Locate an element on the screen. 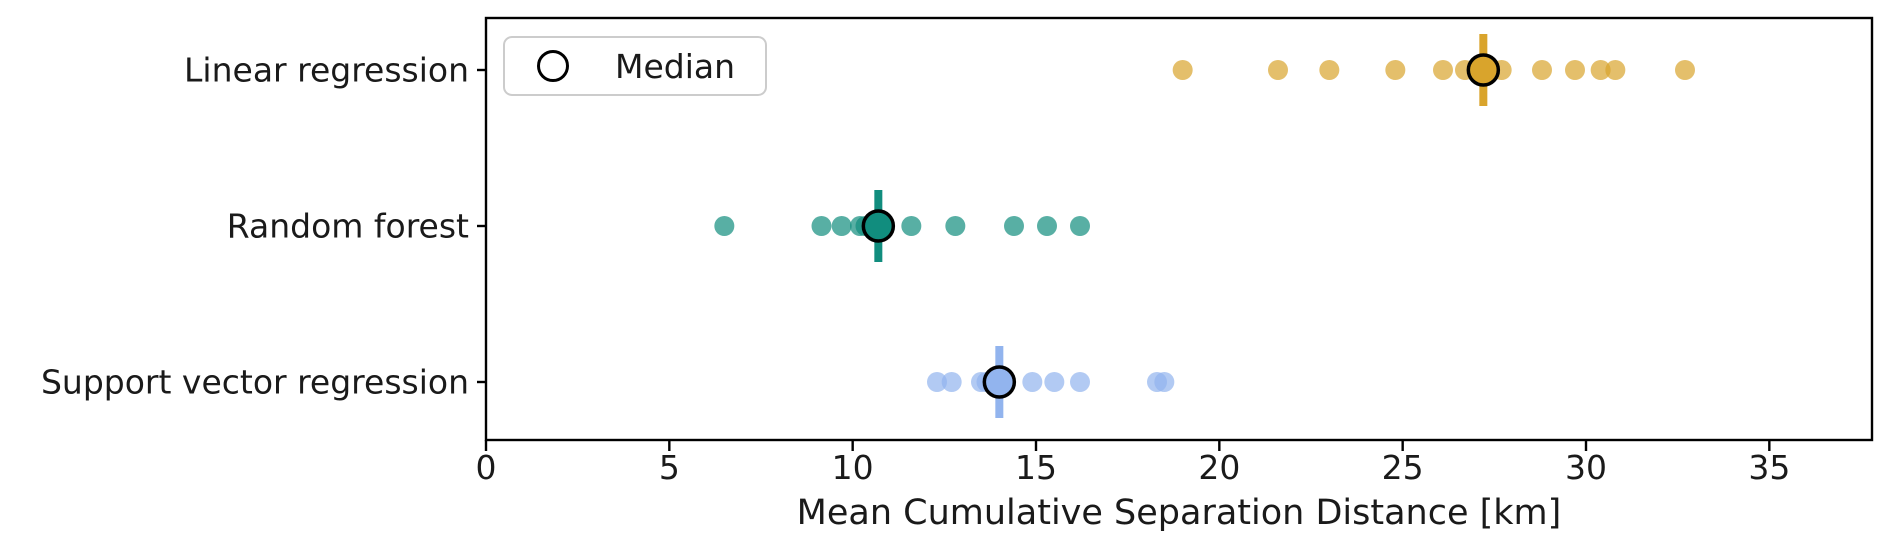 The image size is (1892, 547). median-open-circle-icon is located at coordinates (553, 66).